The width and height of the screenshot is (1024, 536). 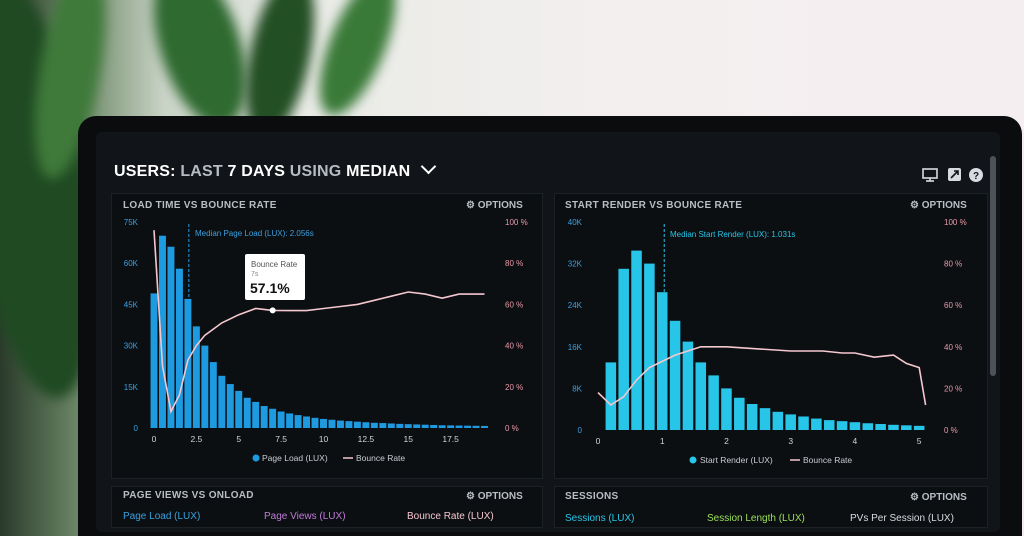 What do you see at coordinates (131, 263) in the screenshot?
I see `y-tick-label: 60K` at bounding box center [131, 263].